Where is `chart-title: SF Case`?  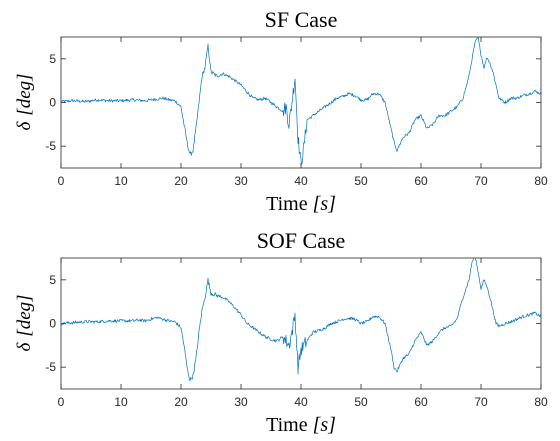
chart-title: SF Case is located at coordinates (301, 19).